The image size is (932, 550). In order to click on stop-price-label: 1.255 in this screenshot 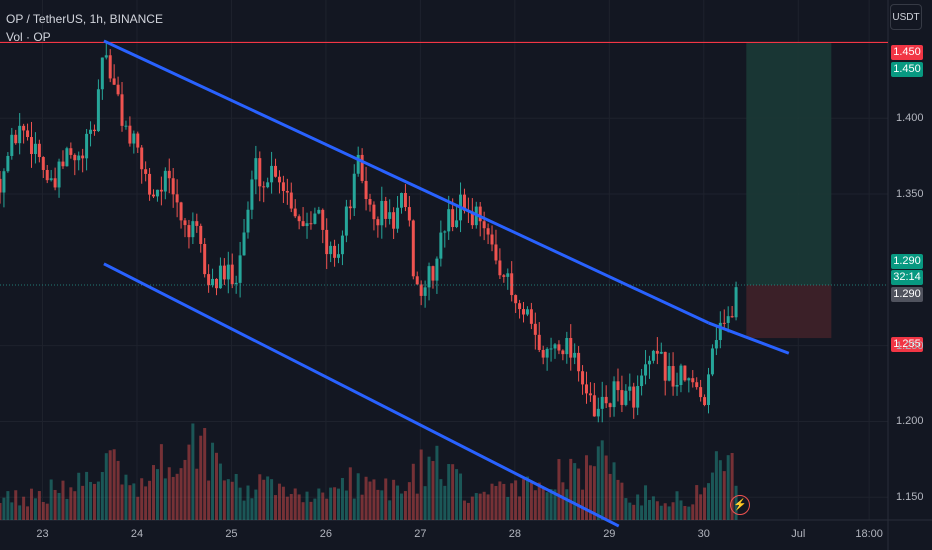, I will do `click(907, 344)`.